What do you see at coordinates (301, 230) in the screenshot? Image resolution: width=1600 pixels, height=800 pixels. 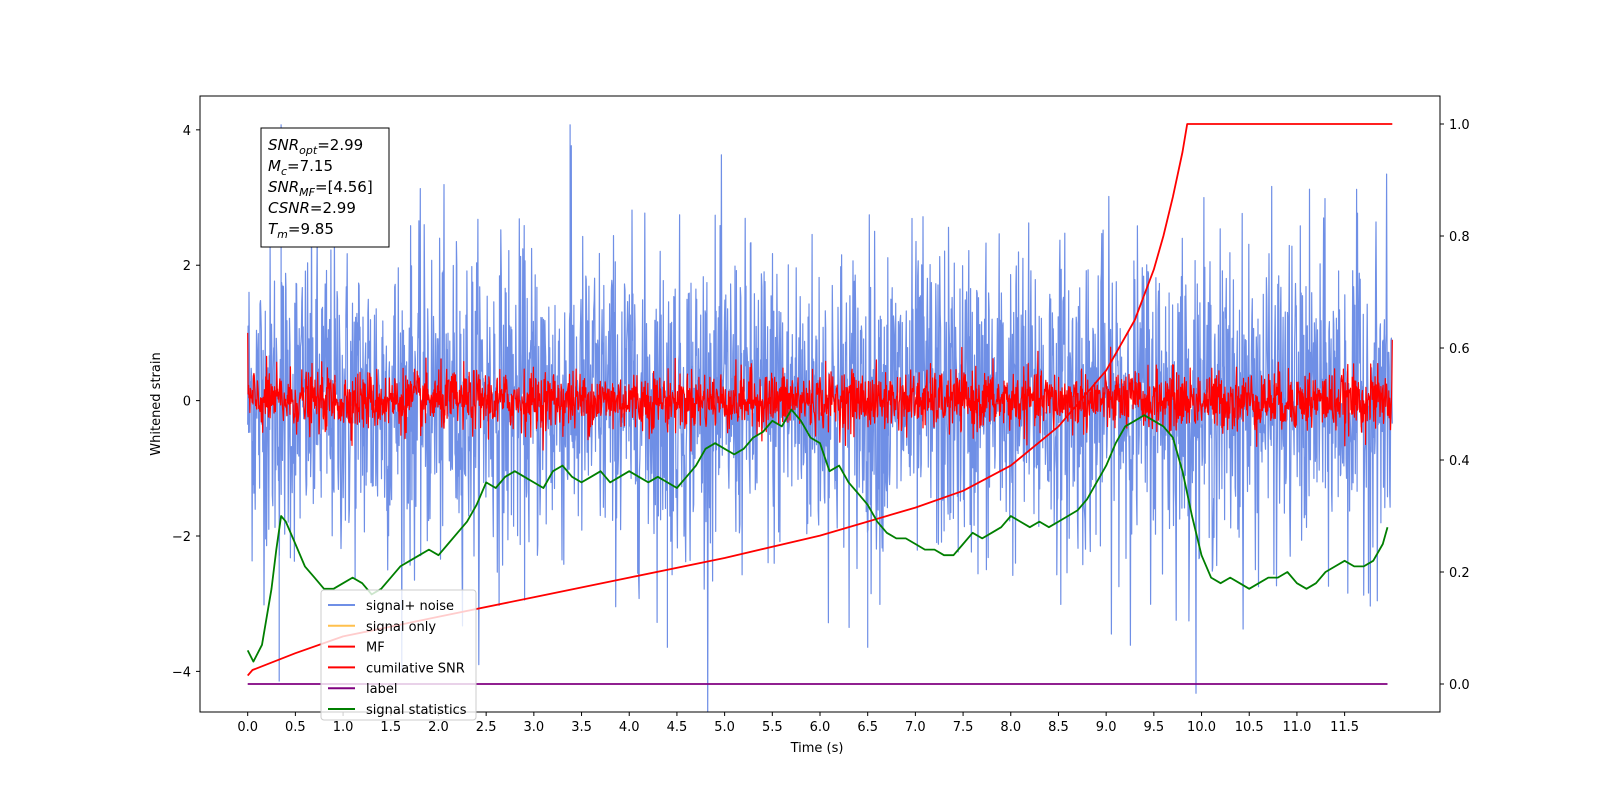 I see `annotation-line: Tm=9.85` at bounding box center [301, 230].